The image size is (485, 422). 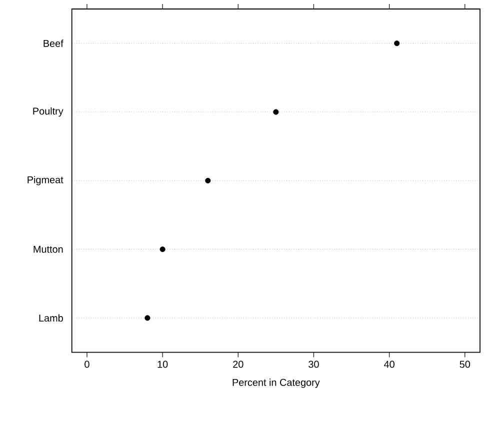 What do you see at coordinates (313, 364) in the screenshot?
I see `x-tick-label: 30` at bounding box center [313, 364].